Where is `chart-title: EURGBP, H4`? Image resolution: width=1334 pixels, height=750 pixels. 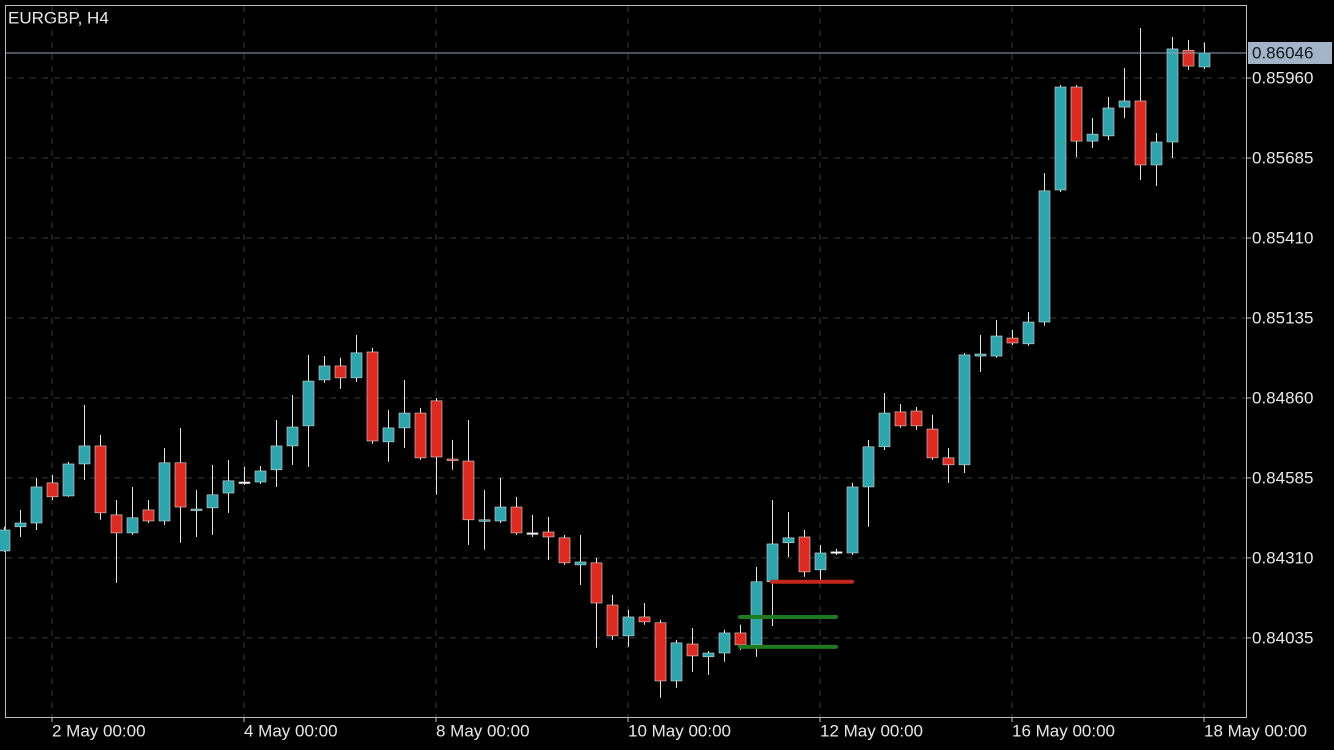 chart-title: EURGBP, H4 is located at coordinates (58, 17).